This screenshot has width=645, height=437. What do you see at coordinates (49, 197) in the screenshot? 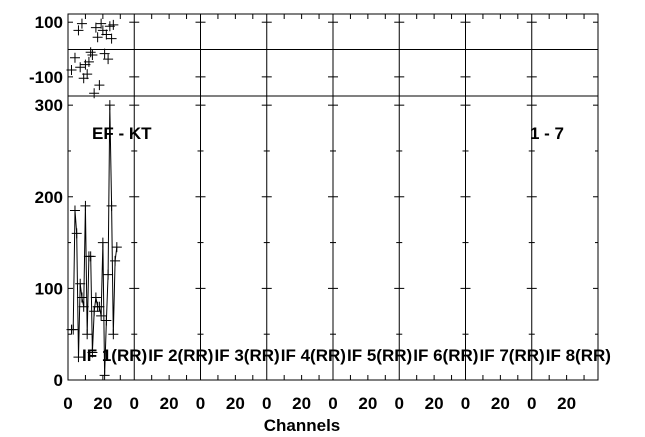
I see `amplitude-y-tick-label: 200` at bounding box center [49, 197].